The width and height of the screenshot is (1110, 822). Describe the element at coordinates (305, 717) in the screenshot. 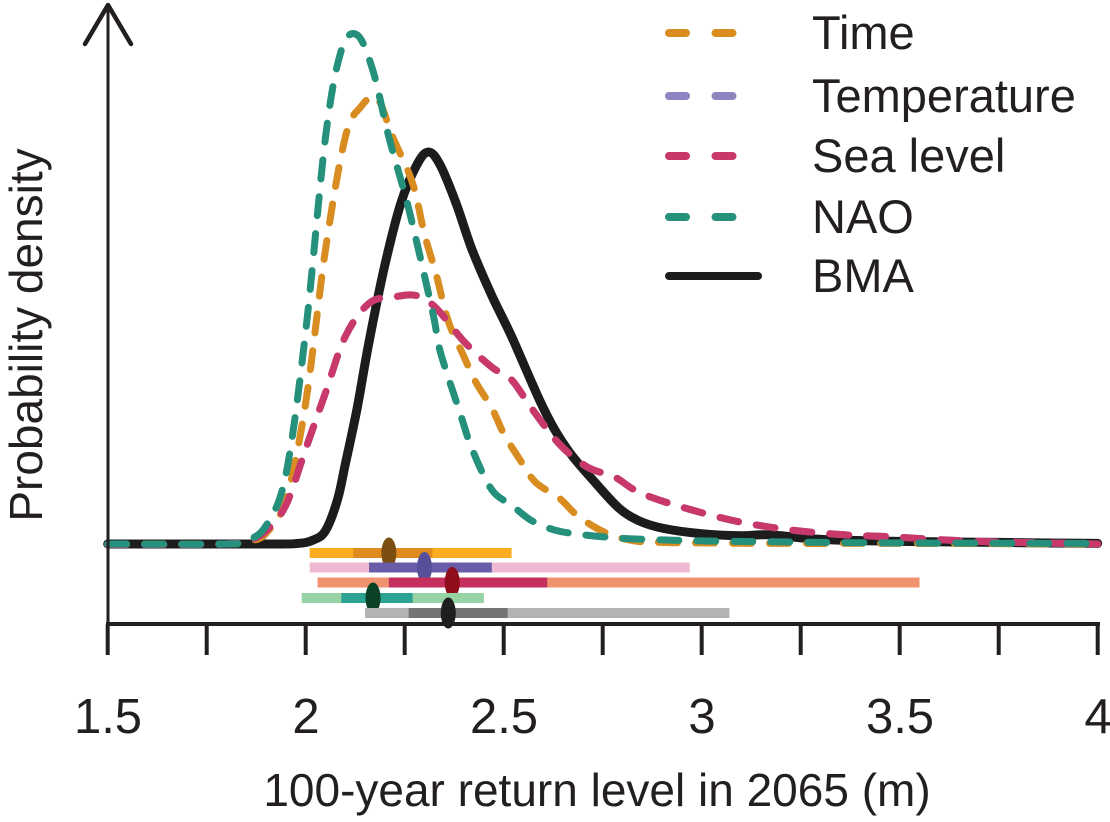

I see `x-tick-label: 2` at that location.